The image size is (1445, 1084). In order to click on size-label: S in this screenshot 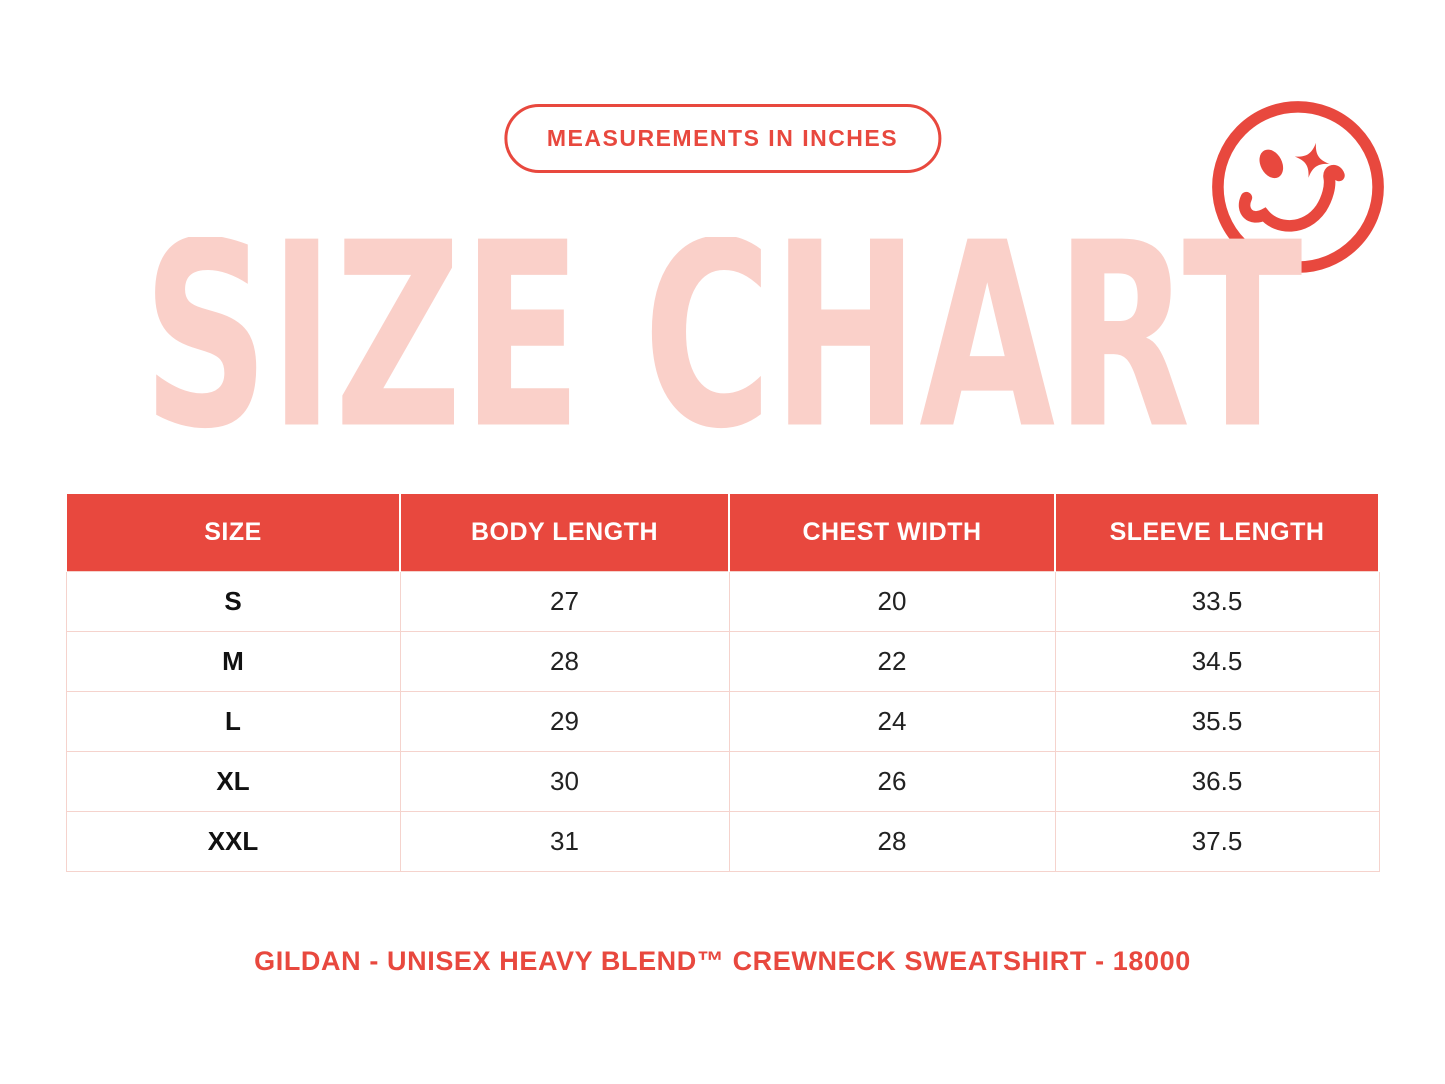, I will do `click(233, 601)`.